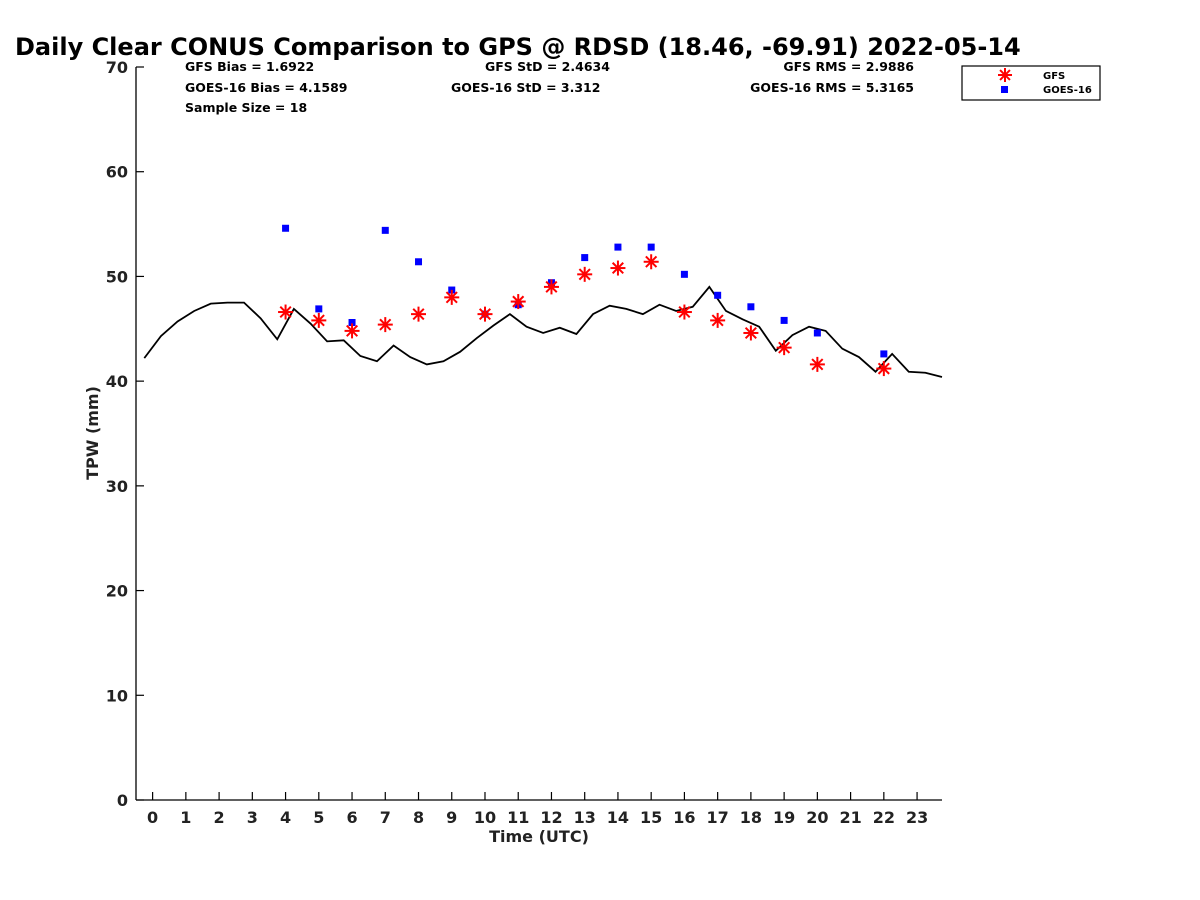 This screenshot has height=900, width=1200. What do you see at coordinates (585, 817) in the screenshot?
I see `x-tick-label: 13` at bounding box center [585, 817].